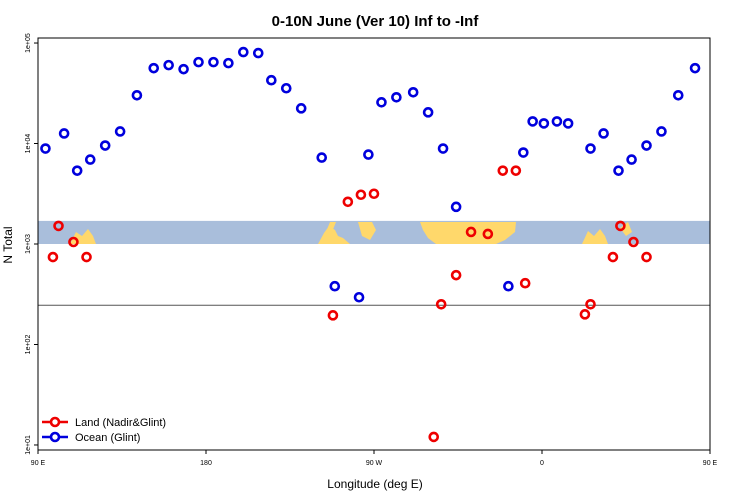 The width and height of the screenshot is (750, 500). What do you see at coordinates (28, 445) in the screenshot?
I see `y-tick-label: 1e+01` at bounding box center [28, 445].